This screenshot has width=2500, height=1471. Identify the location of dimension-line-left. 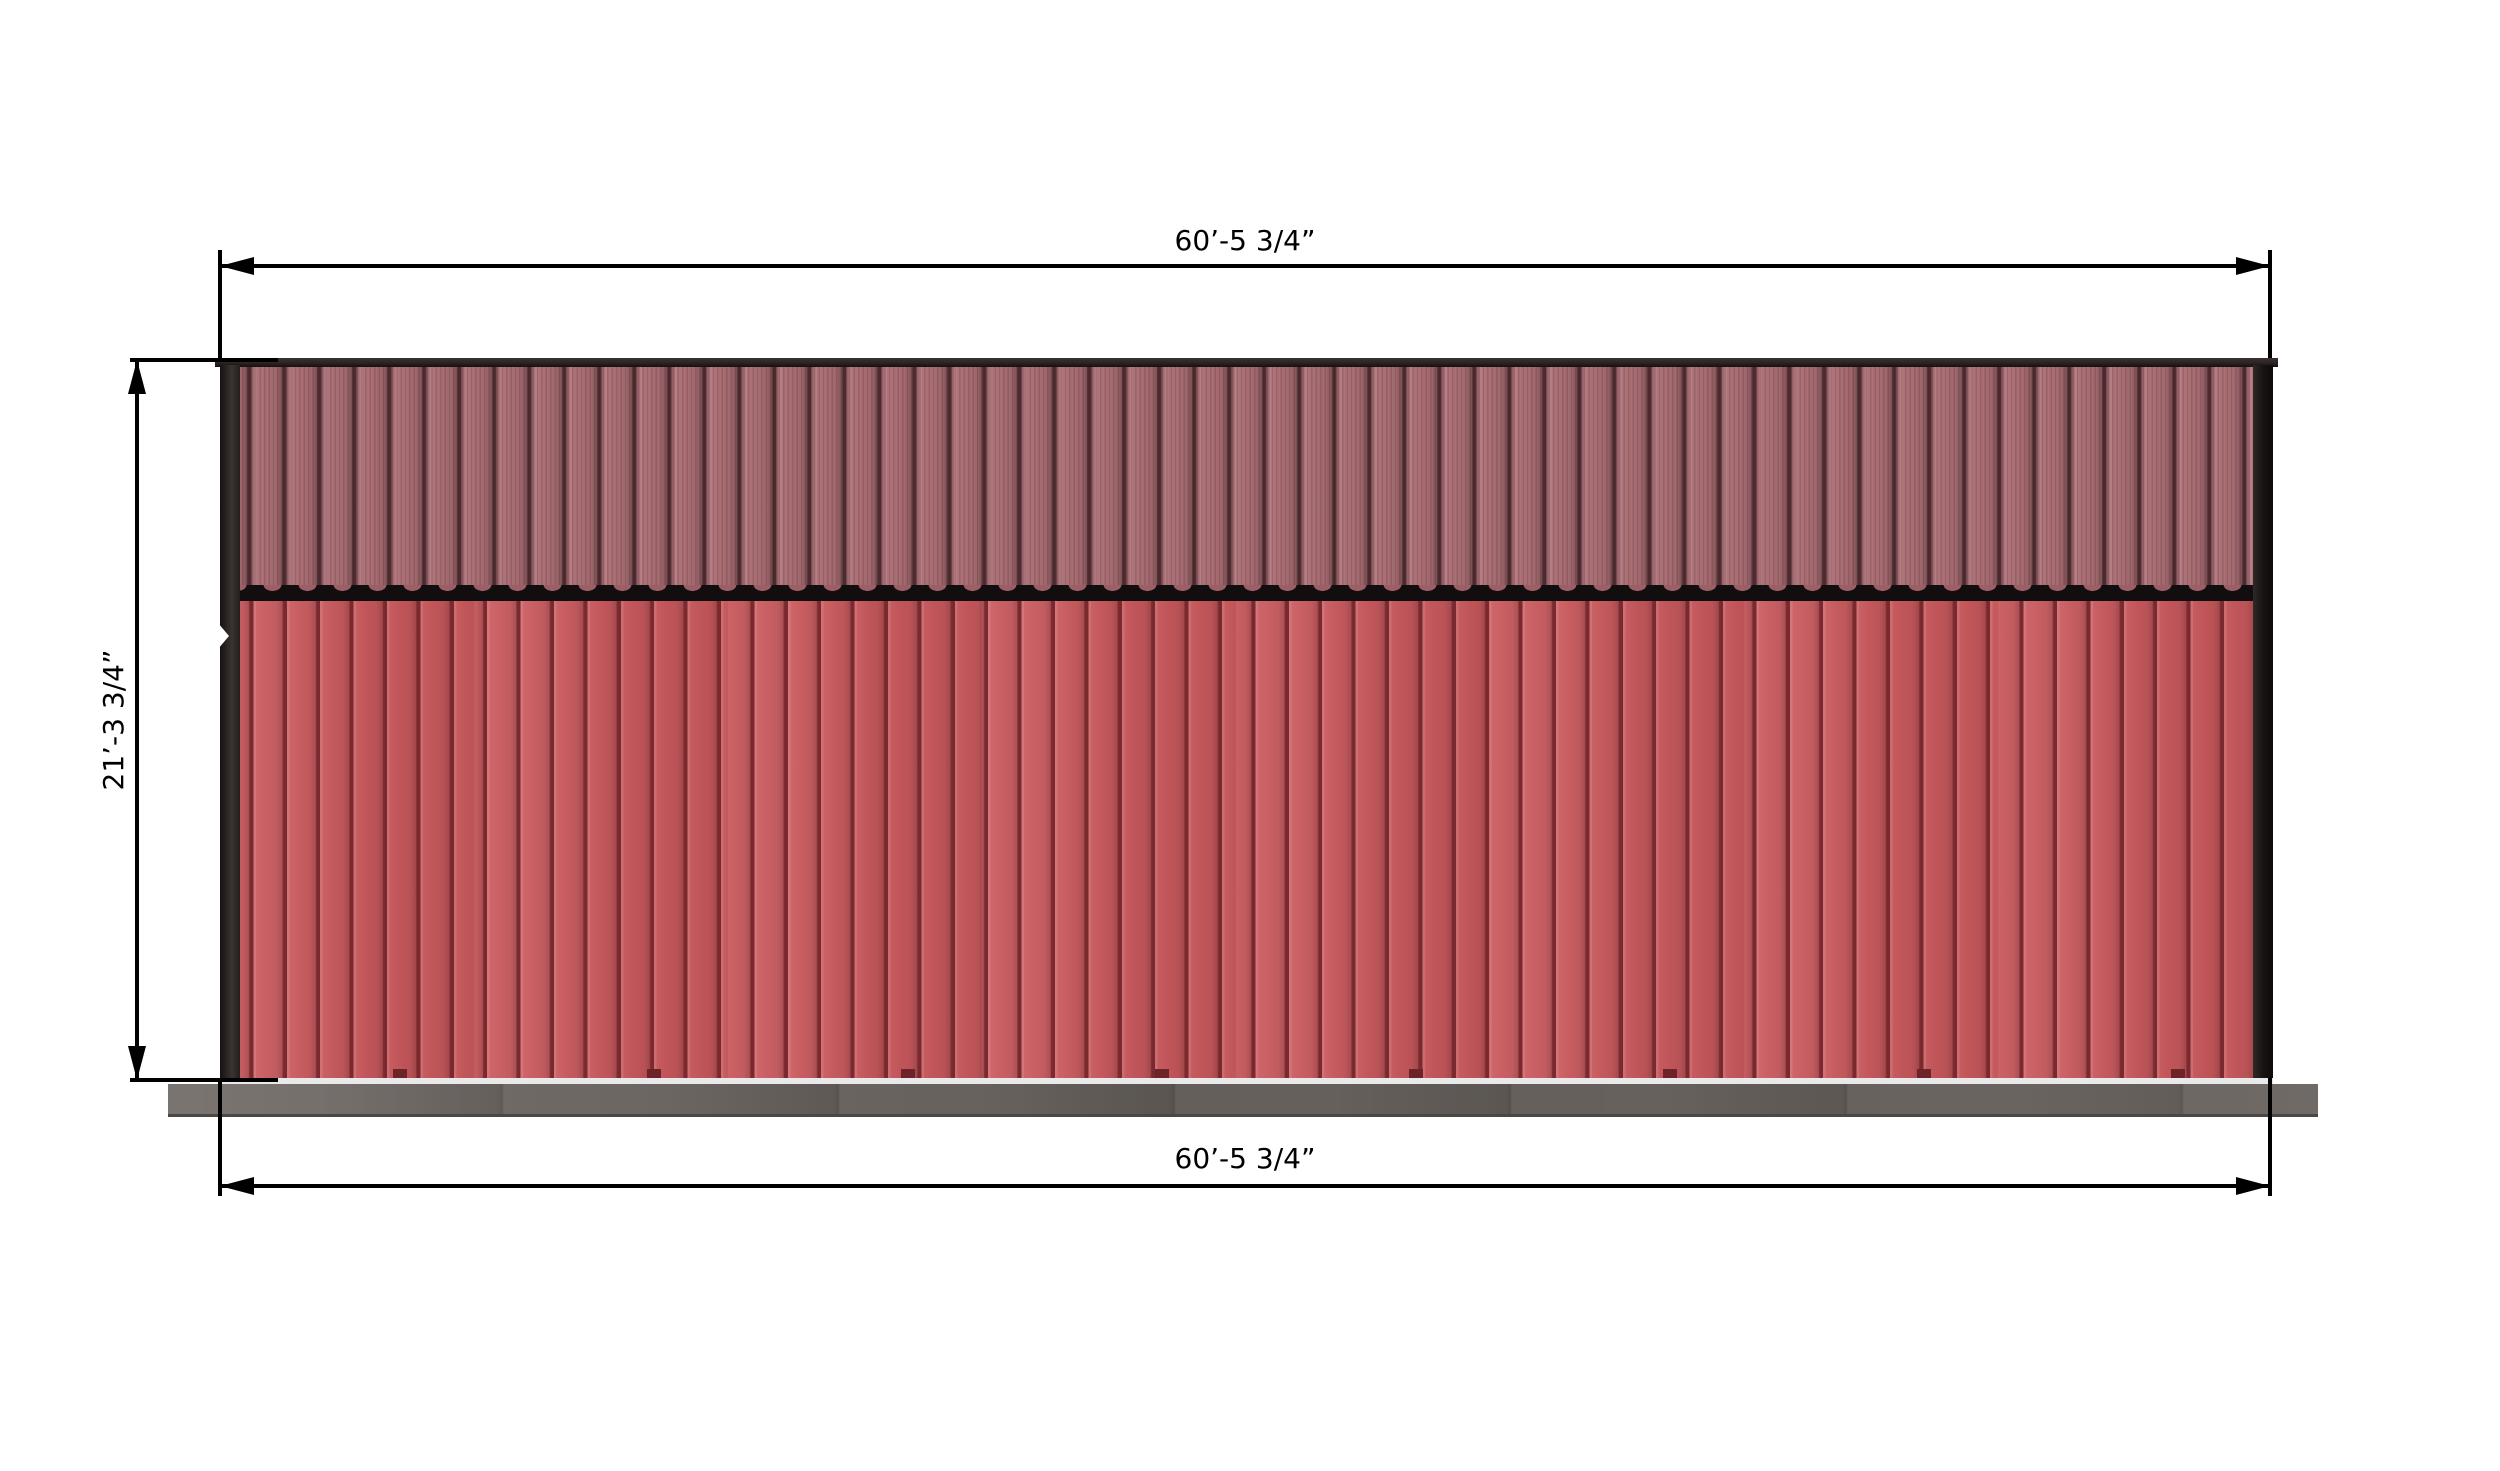
(137, 720).